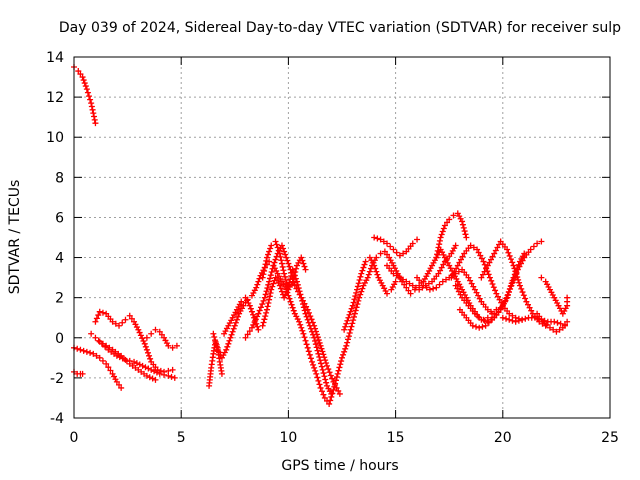 The height and width of the screenshot is (480, 640). Describe the element at coordinates (59, 299) in the screenshot. I see `y-tick-label: 2` at that location.